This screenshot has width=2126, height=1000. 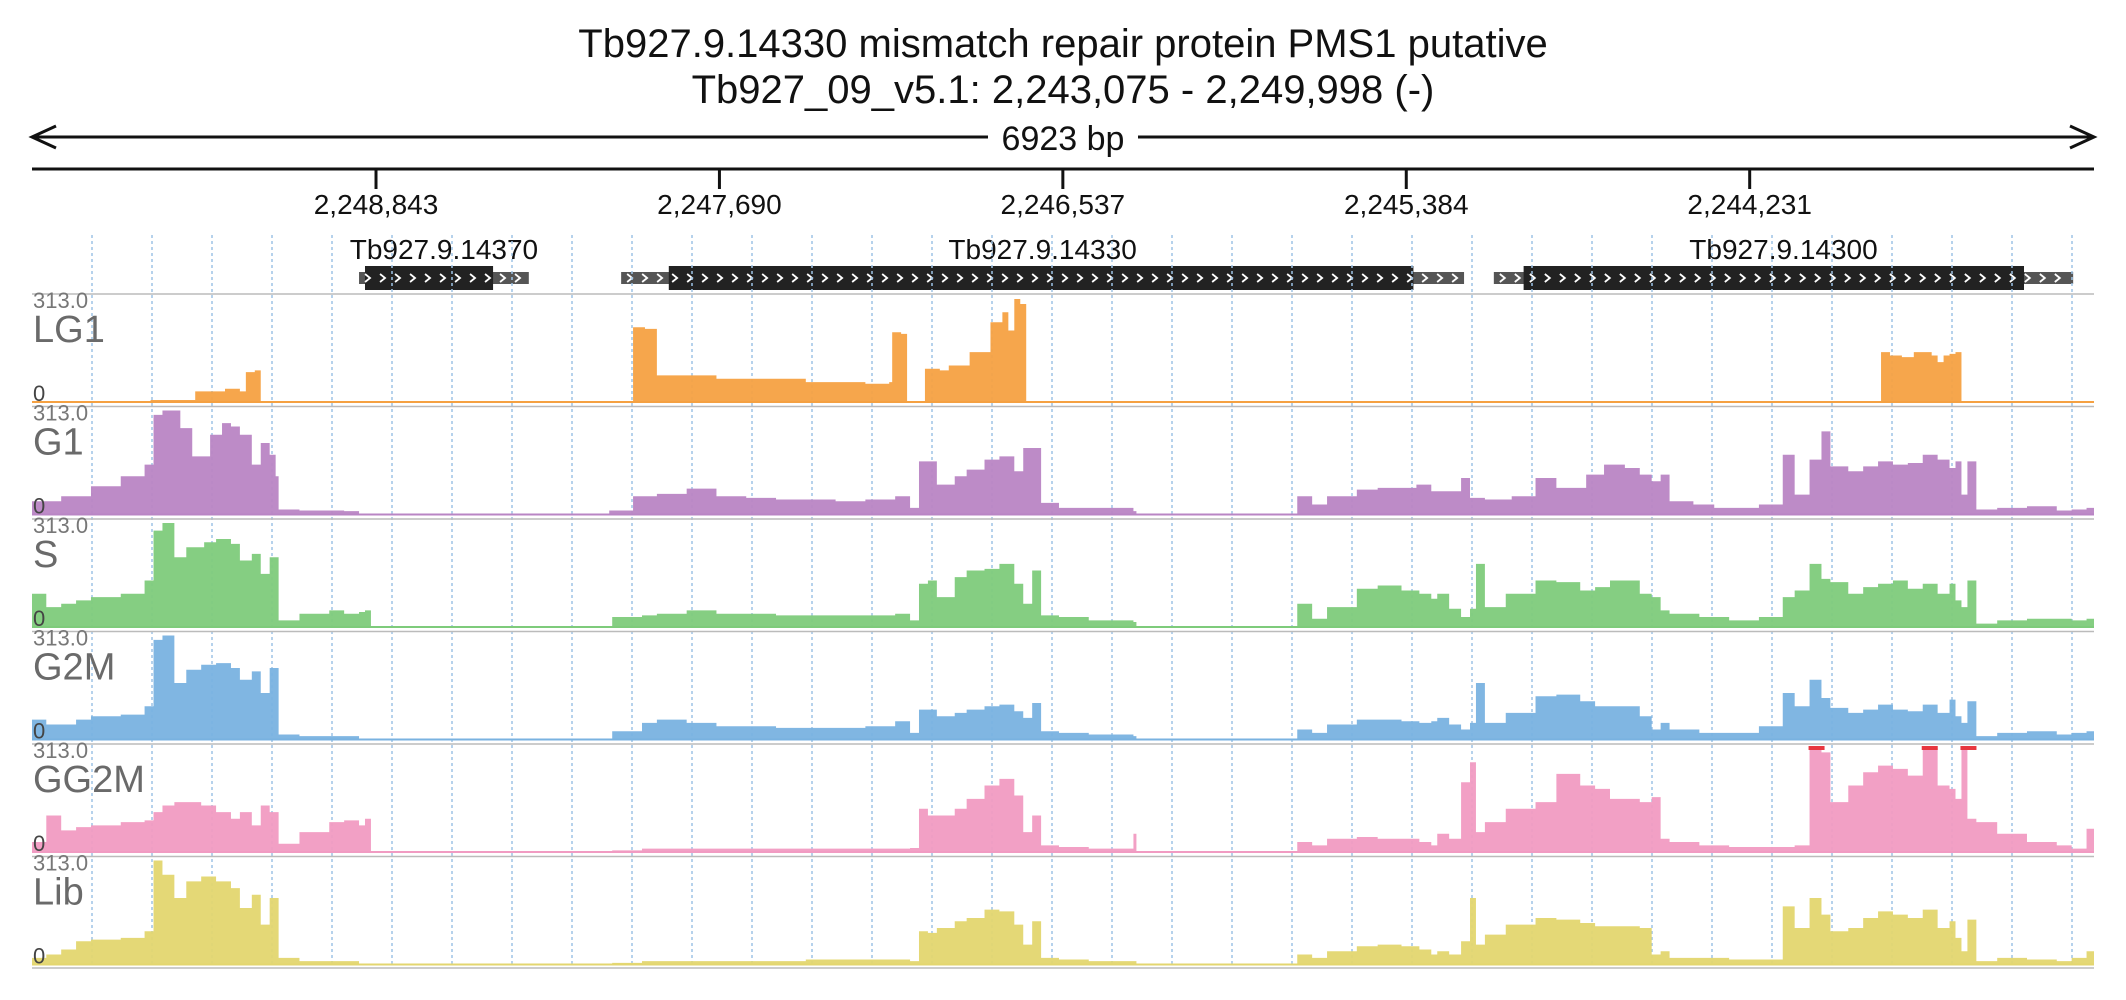 I want to click on span-arrowhead-right, so click(x=2083, y=137).